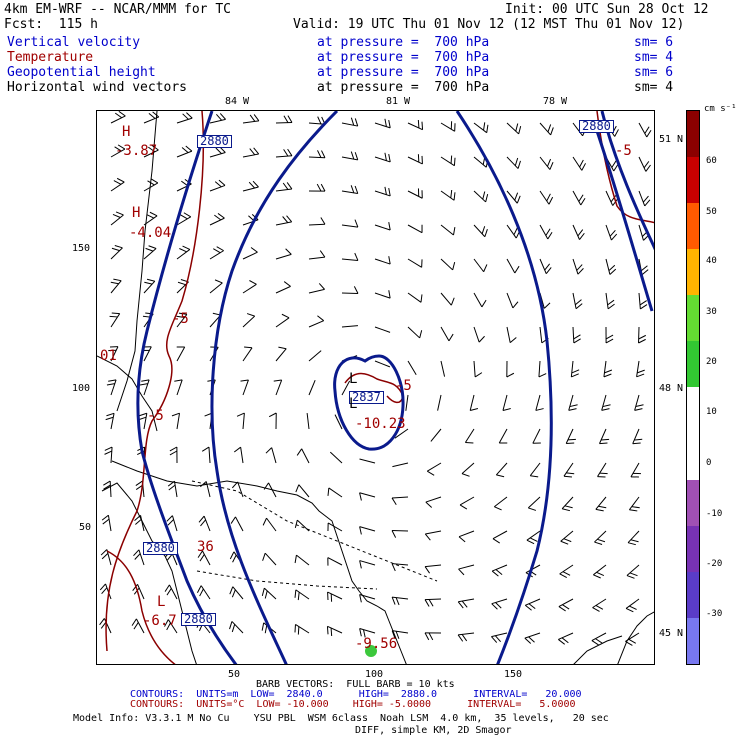  I want to click on field-name: Horizontal wind vectors, so click(97, 87).